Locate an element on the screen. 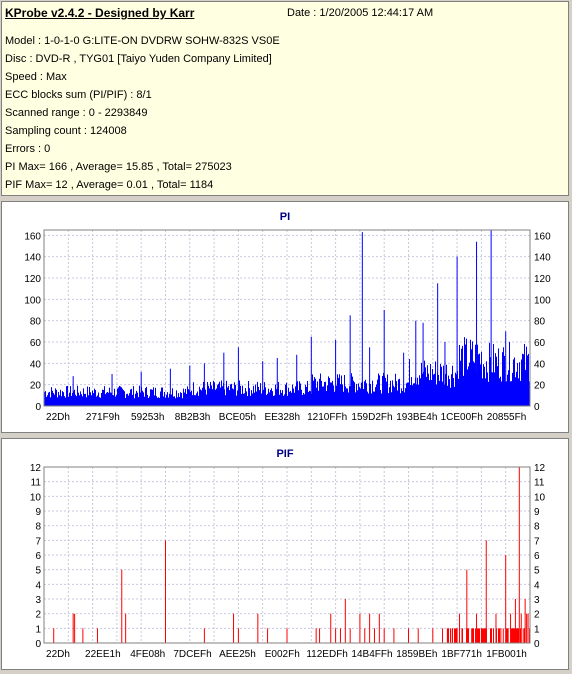 The image size is (572, 674). y-tick-label-left: 11 is located at coordinates (36, 483).